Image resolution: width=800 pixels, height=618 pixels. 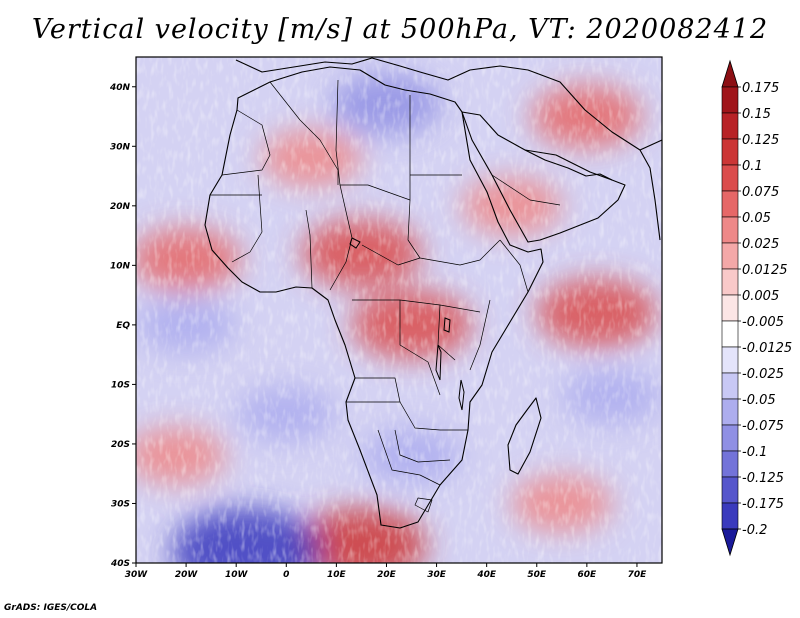 What do you see at coordinates (120, 207) in the screenshot?
I see `y-tick-label: 20N` at bounding box center [120, 207].